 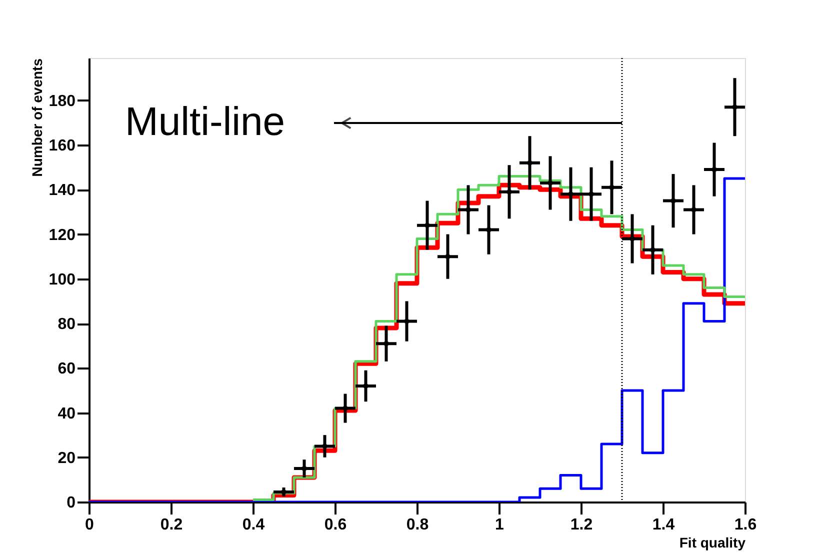 I want to click on x-tick-label: 1, so click(x=499, y=525).